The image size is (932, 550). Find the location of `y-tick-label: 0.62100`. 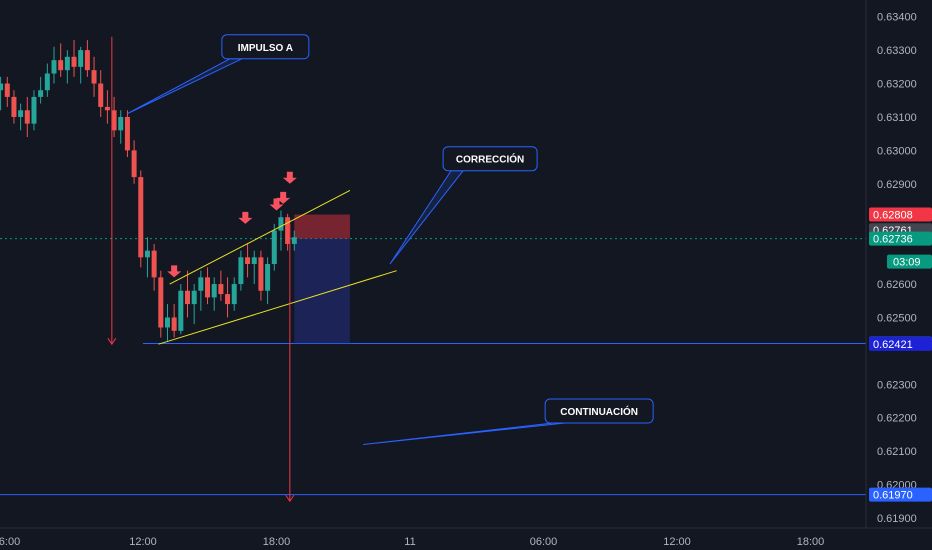

y-tick-label: 0.62100 is located at coordinates (897, 452).